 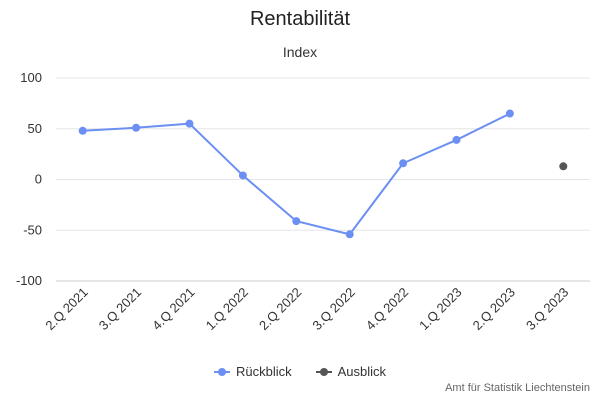 I want to click on x-tick-label: 4.Q 2022, so click(x=387, y=309).